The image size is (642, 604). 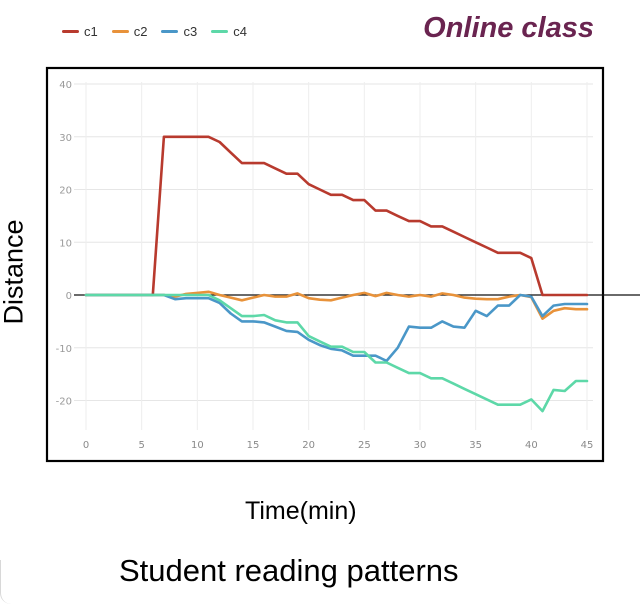 I want to click on x-tick-label: 10, so click(x=197, y=445).